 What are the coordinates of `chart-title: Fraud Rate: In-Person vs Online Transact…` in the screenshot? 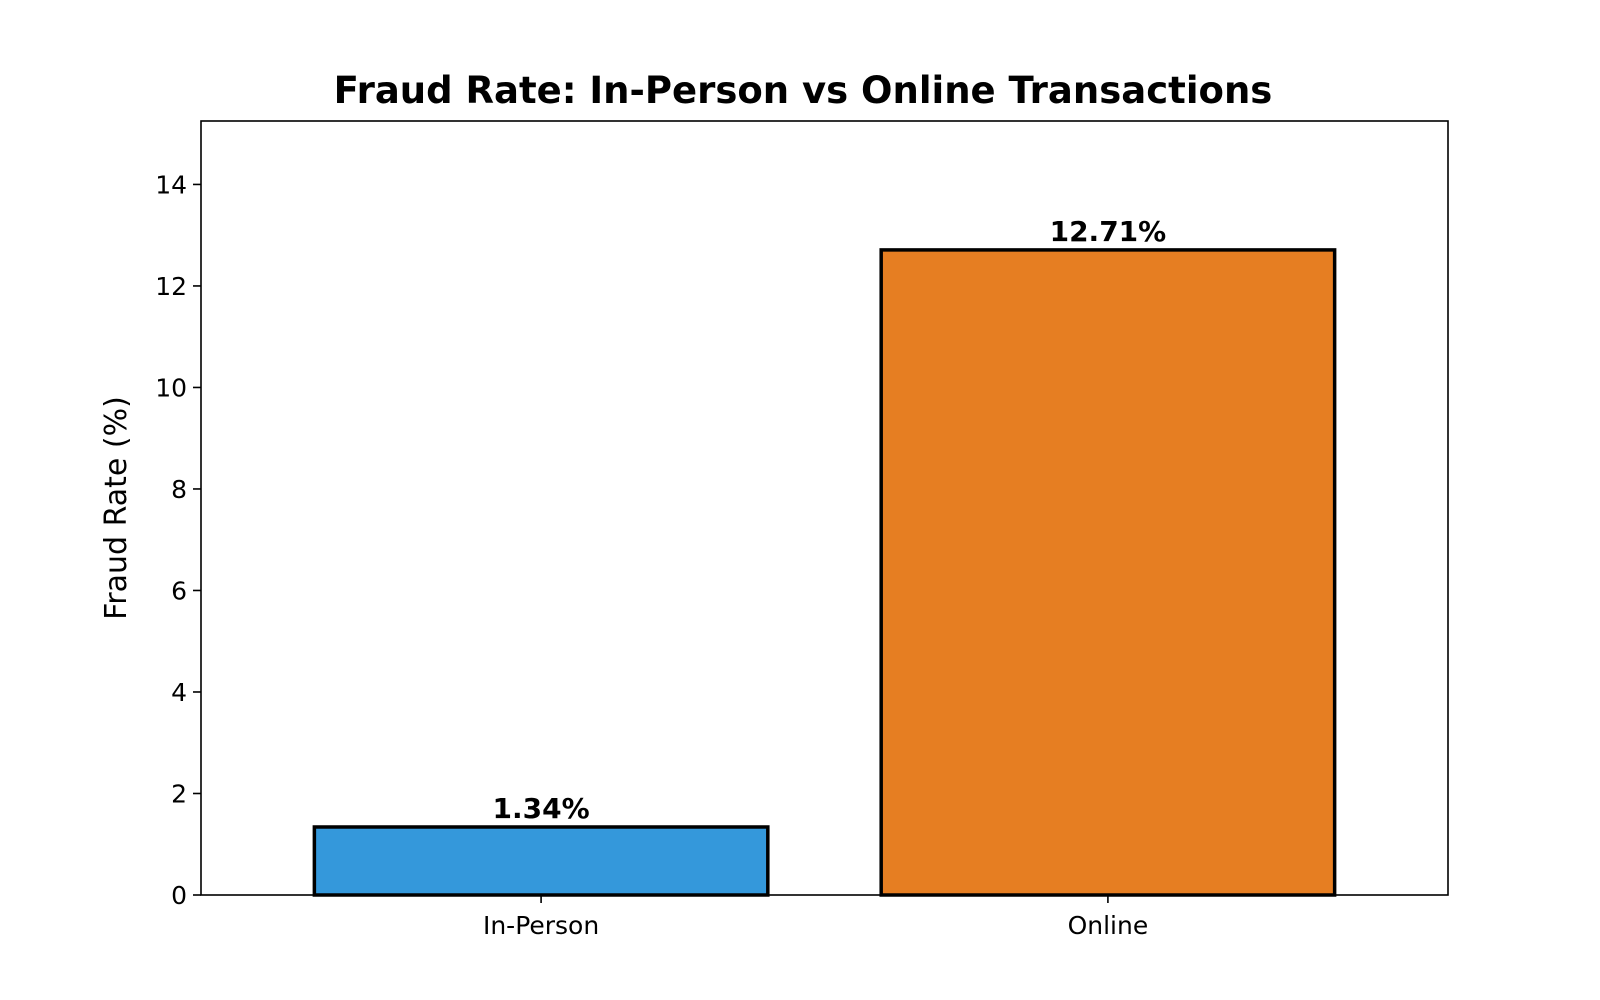 It's located at (803, 90).